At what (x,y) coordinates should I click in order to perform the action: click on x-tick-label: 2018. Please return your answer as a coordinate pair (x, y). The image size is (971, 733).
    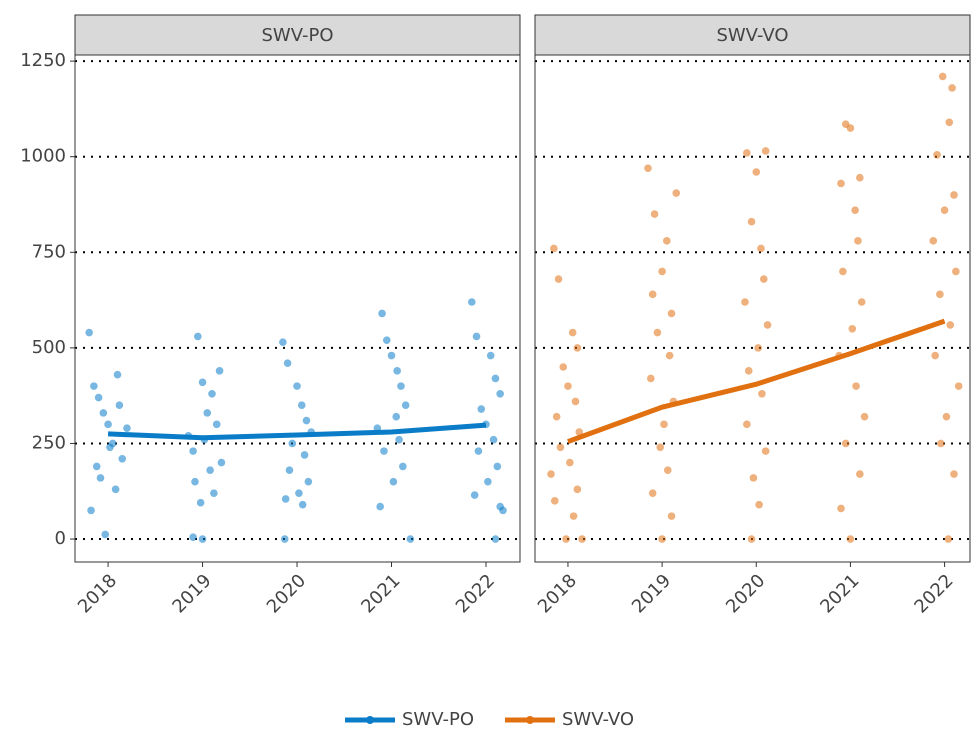
    Looking at the image, I should click on (97, 593).